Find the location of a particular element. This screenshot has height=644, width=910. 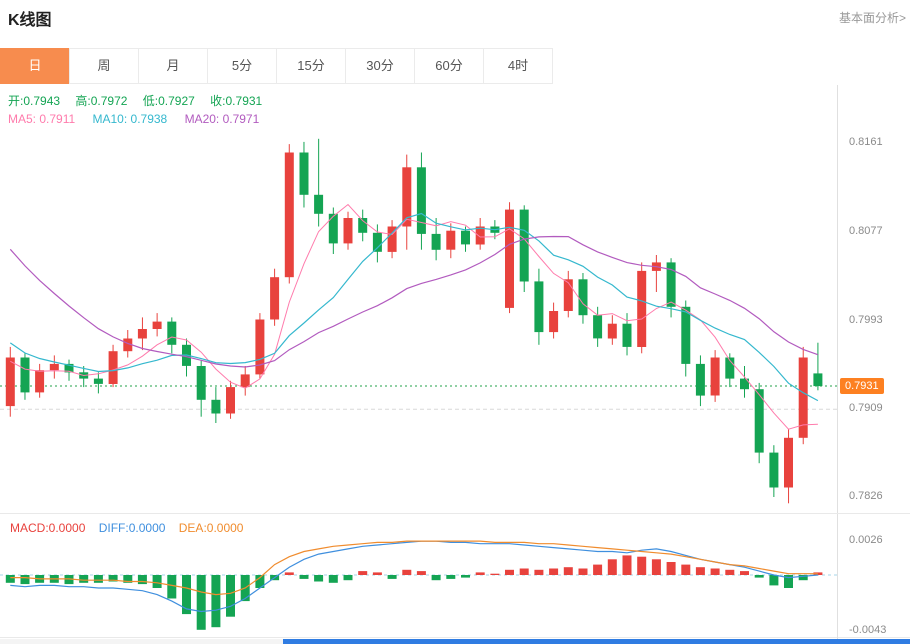

chart-scrollbar-thumb is located at coordinates (596, 641).